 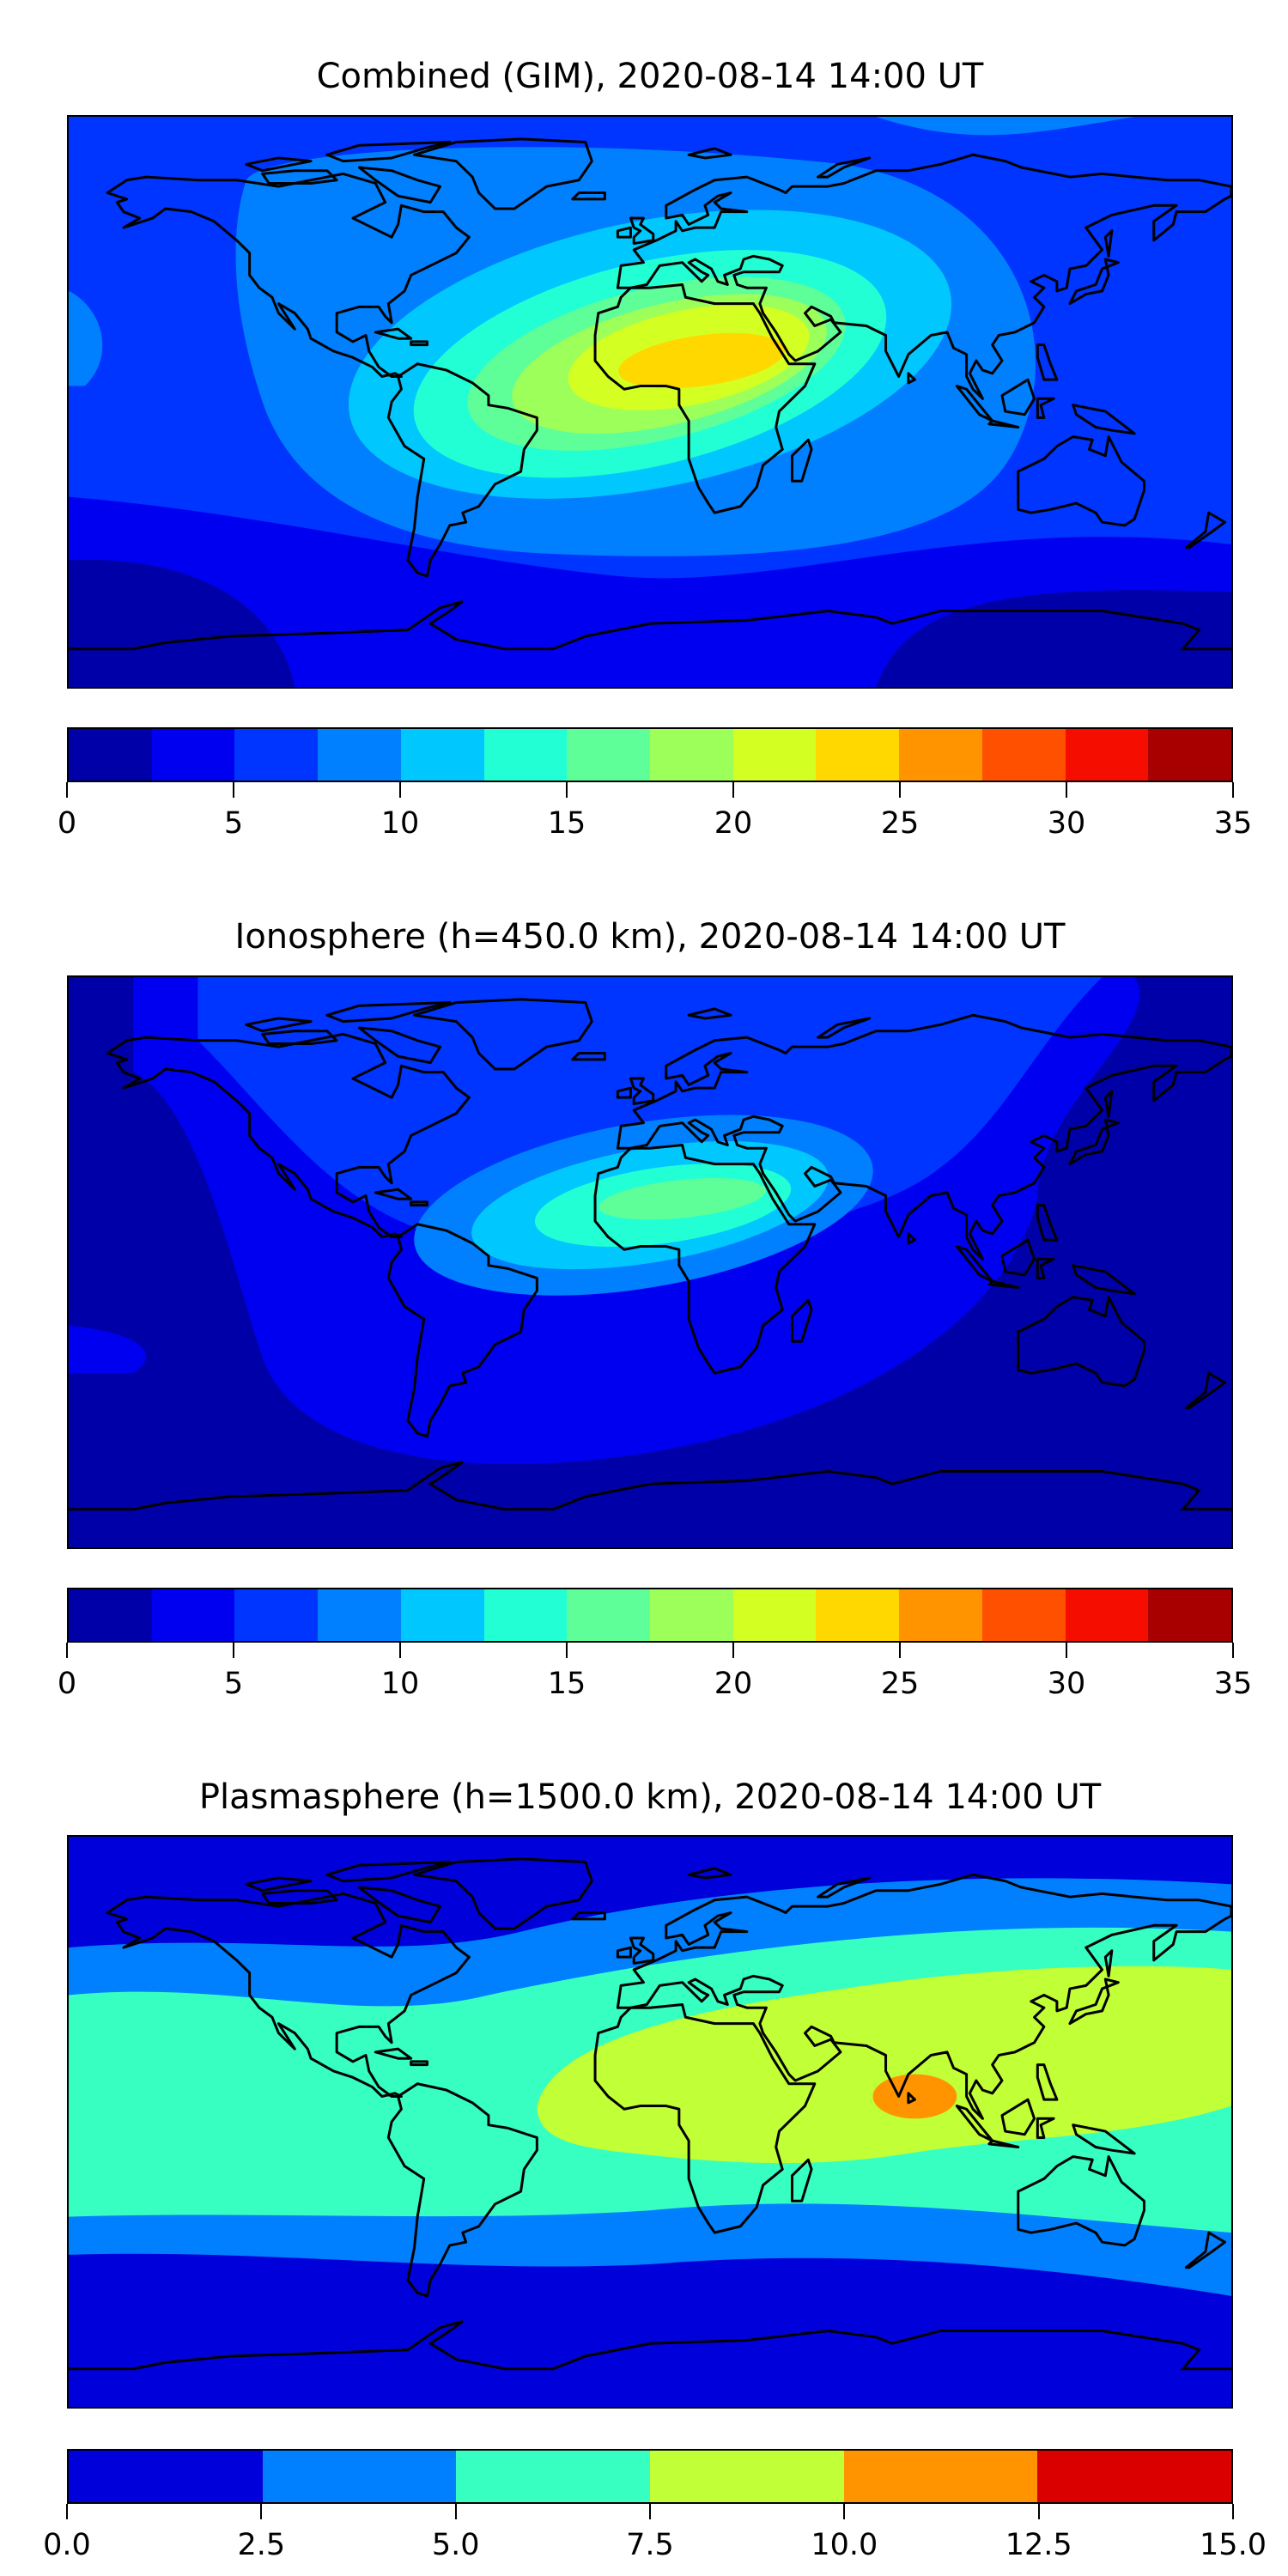 I want to click on colorbar-tick-label: 2.5, so click(x=261, y=2545).